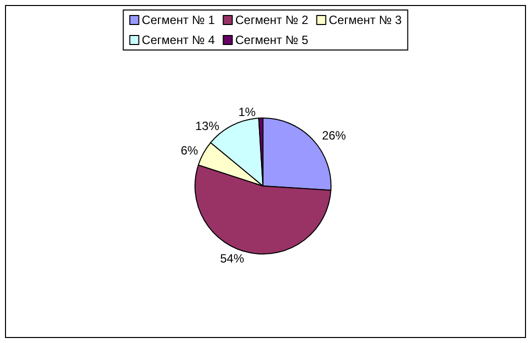  I want to click on legend-label: Сегмент № 3, so click(365, 20).